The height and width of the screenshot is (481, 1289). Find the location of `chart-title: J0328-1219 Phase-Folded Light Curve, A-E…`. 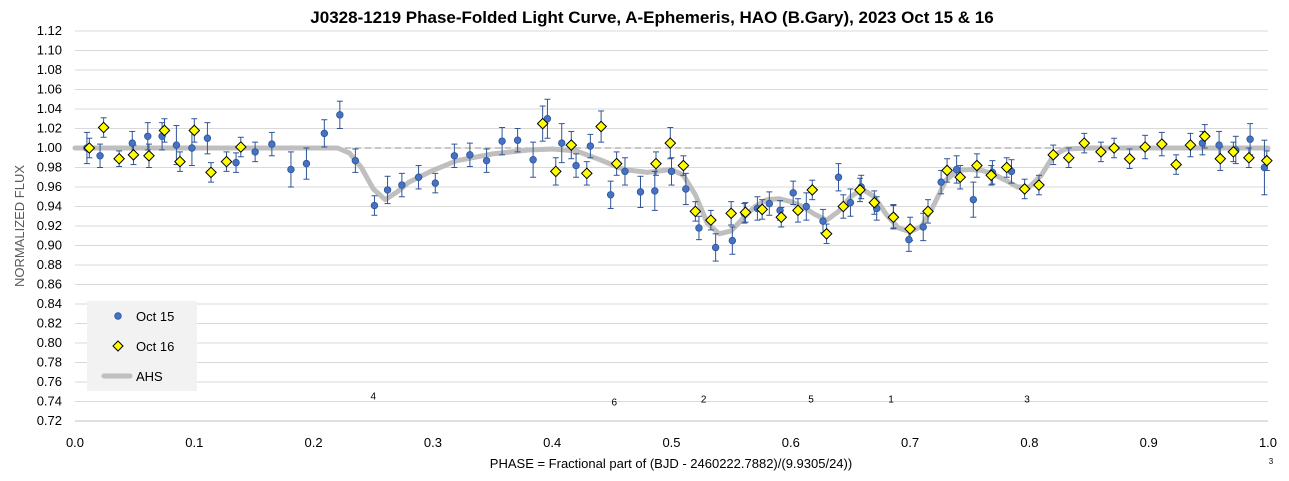

chart-title: J0328-1219 Phase-Folded Light Curve, A-E… is located at coordinates (651, 17).